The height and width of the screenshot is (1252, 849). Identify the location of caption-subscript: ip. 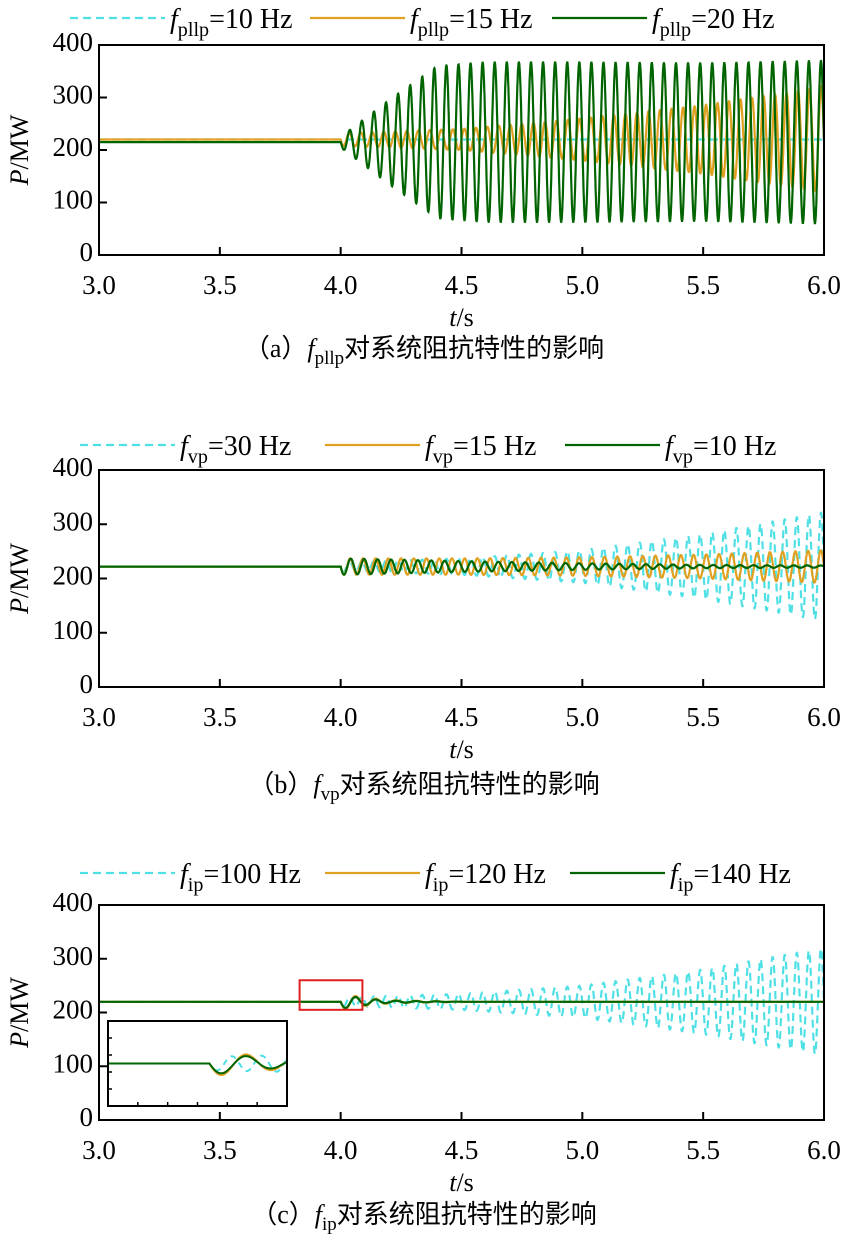
(329, 1224).